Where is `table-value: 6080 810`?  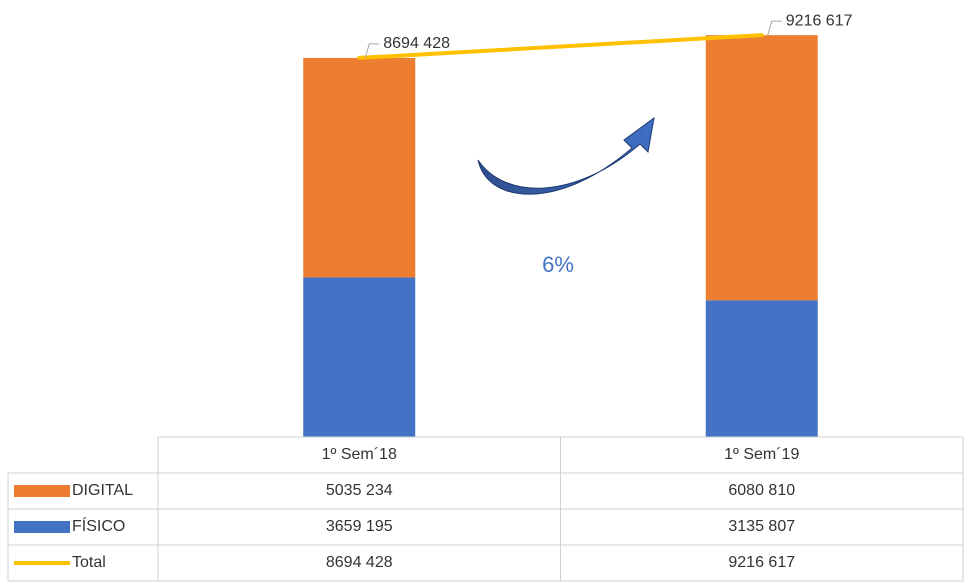
table-value: 6080 810 is located at coordinates (761, 490).